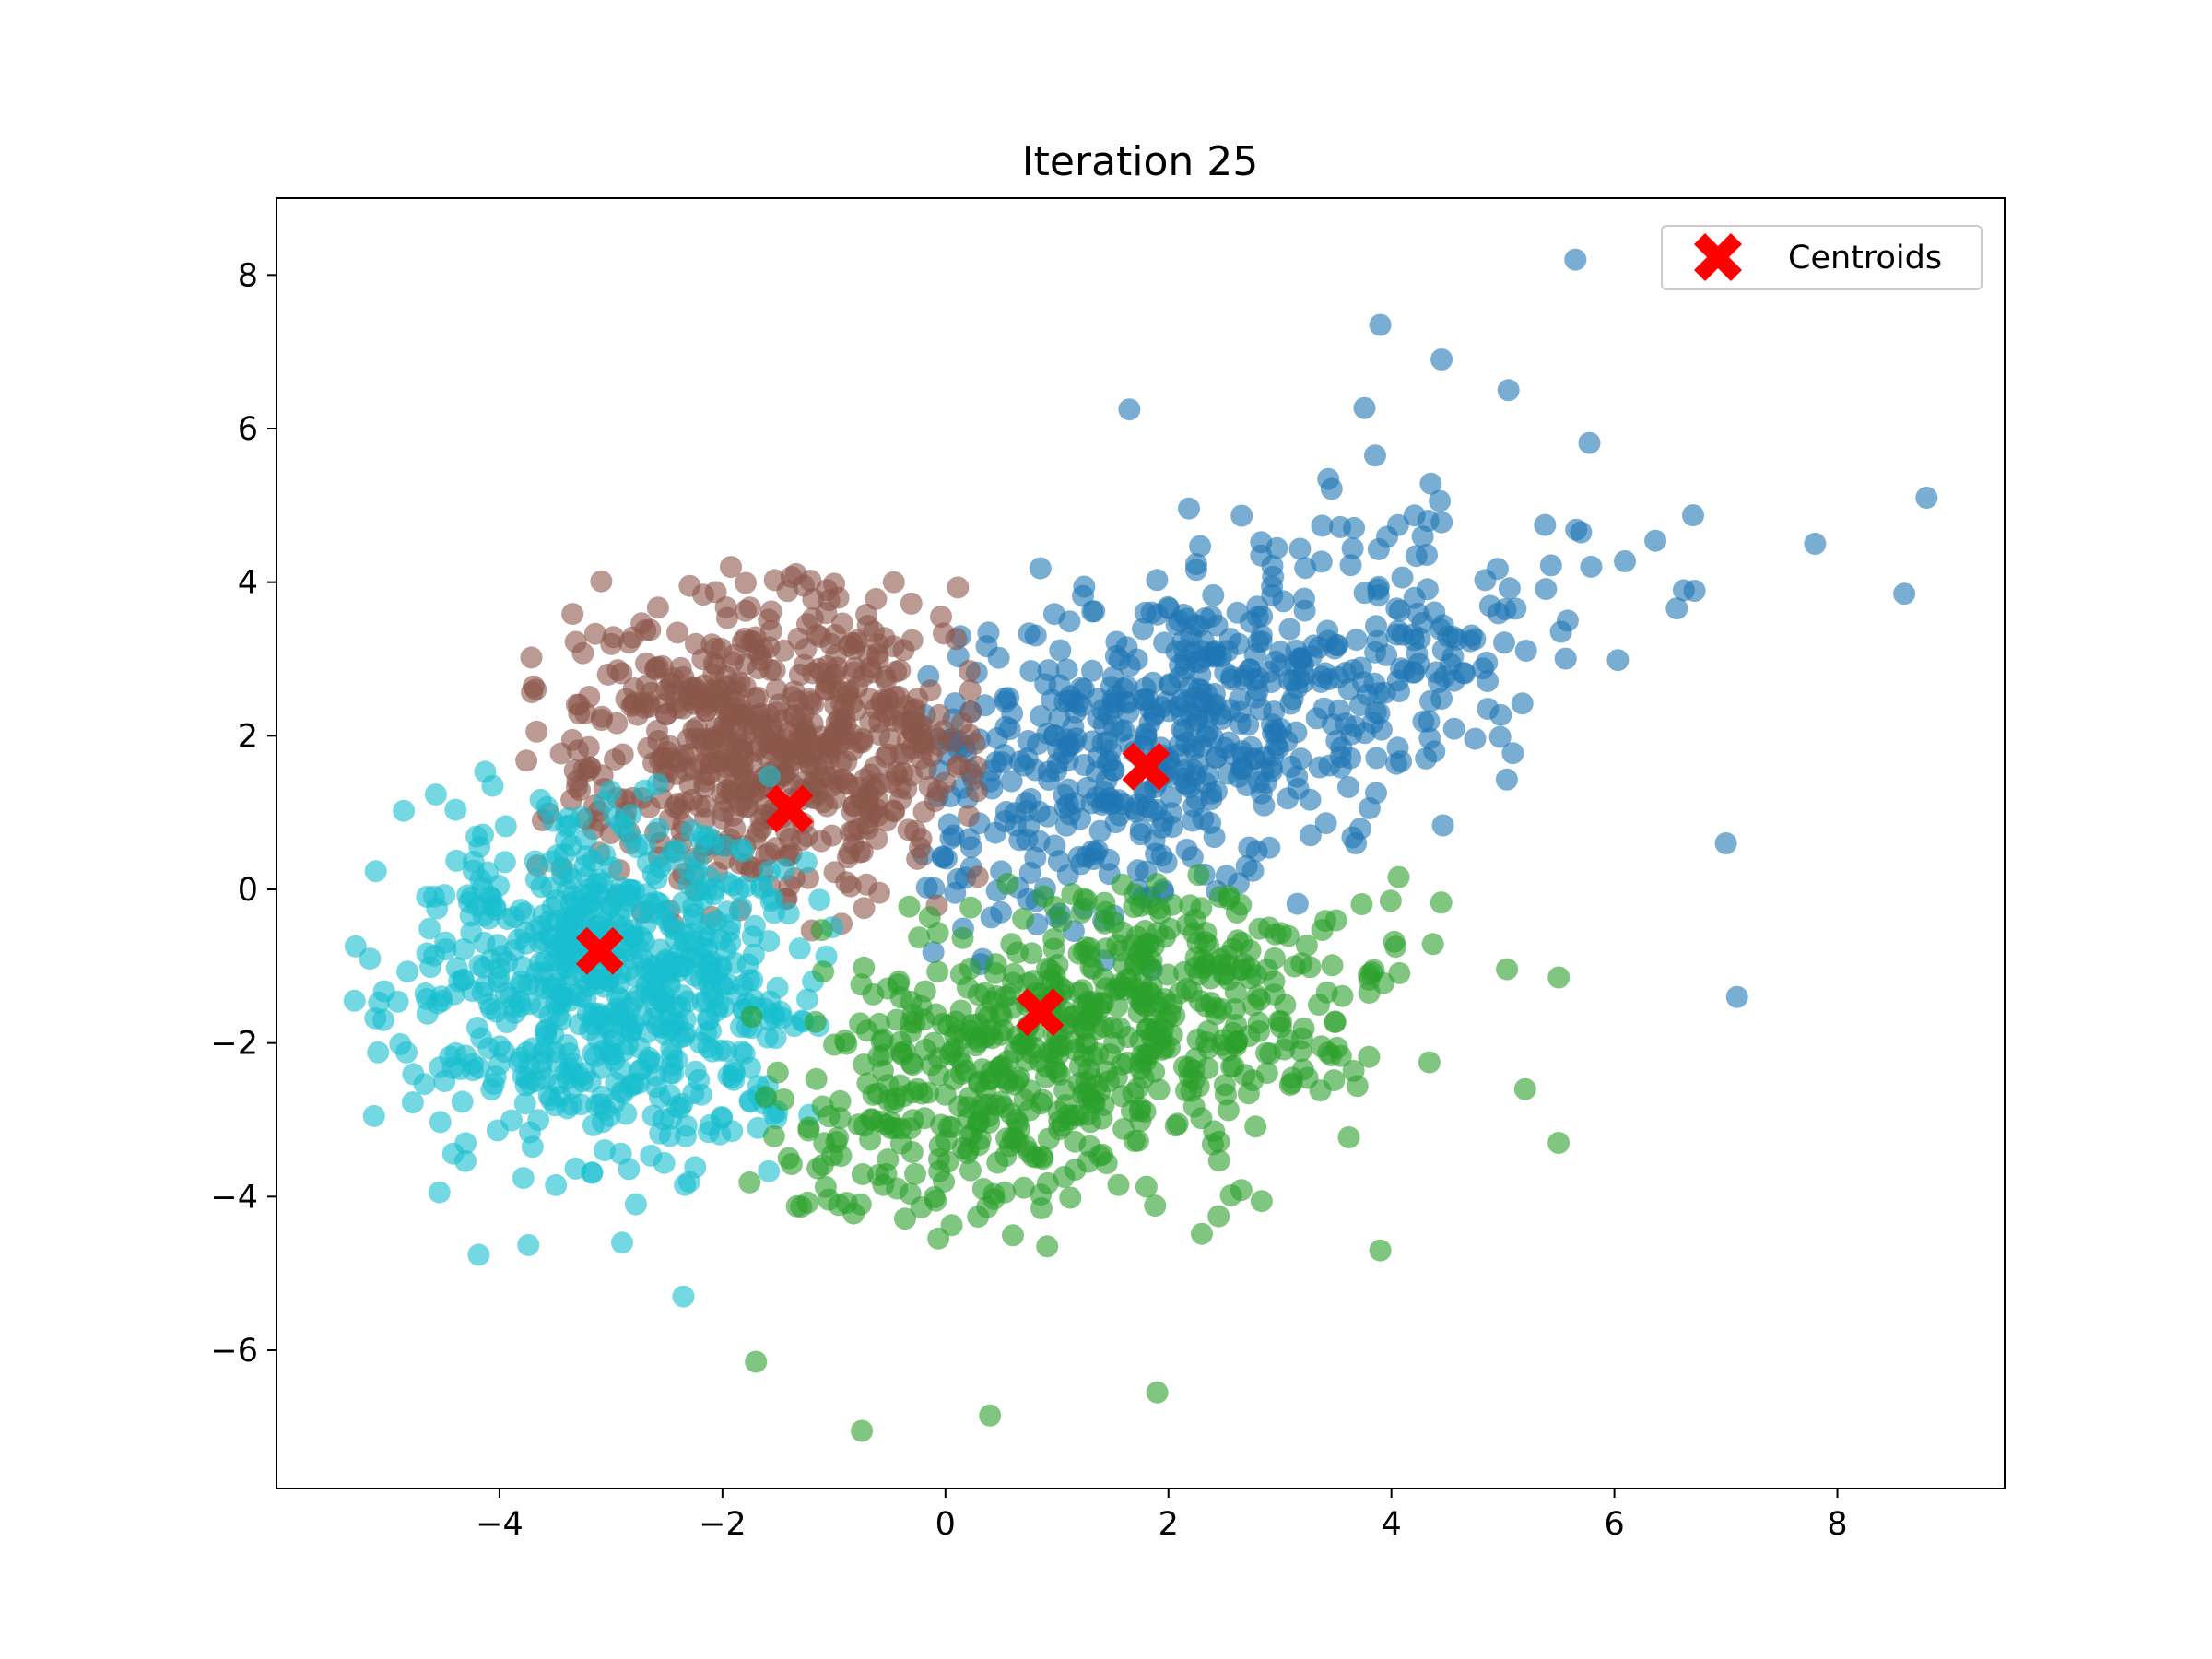  I want to click on x-tick-label: −2, so click(723, 1524).